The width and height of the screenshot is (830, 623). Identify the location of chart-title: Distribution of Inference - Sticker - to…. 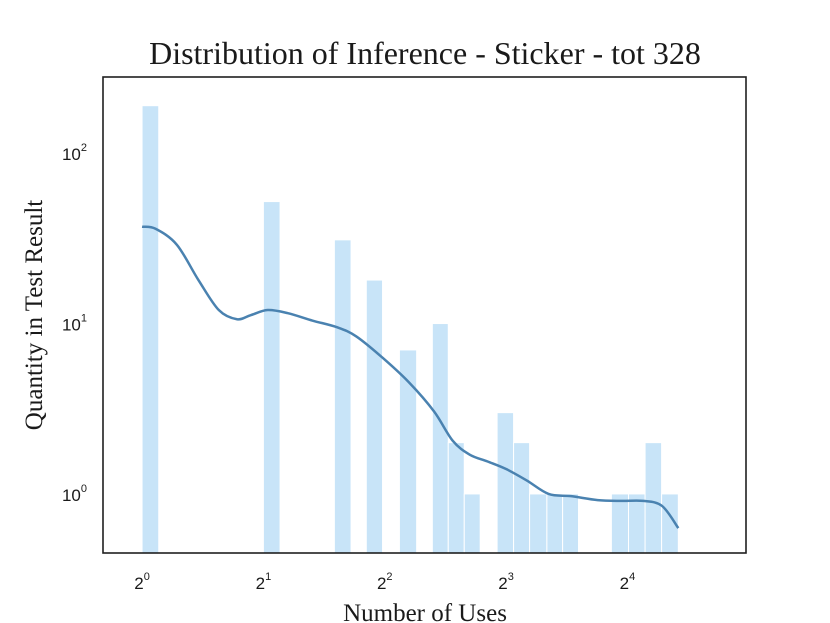
(425, 53).